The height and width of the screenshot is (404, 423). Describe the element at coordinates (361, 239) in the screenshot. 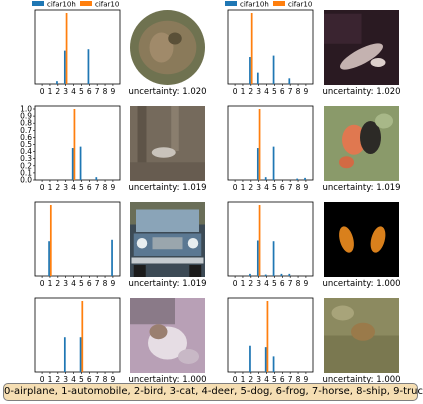

I see `sample-image-black` at that location.